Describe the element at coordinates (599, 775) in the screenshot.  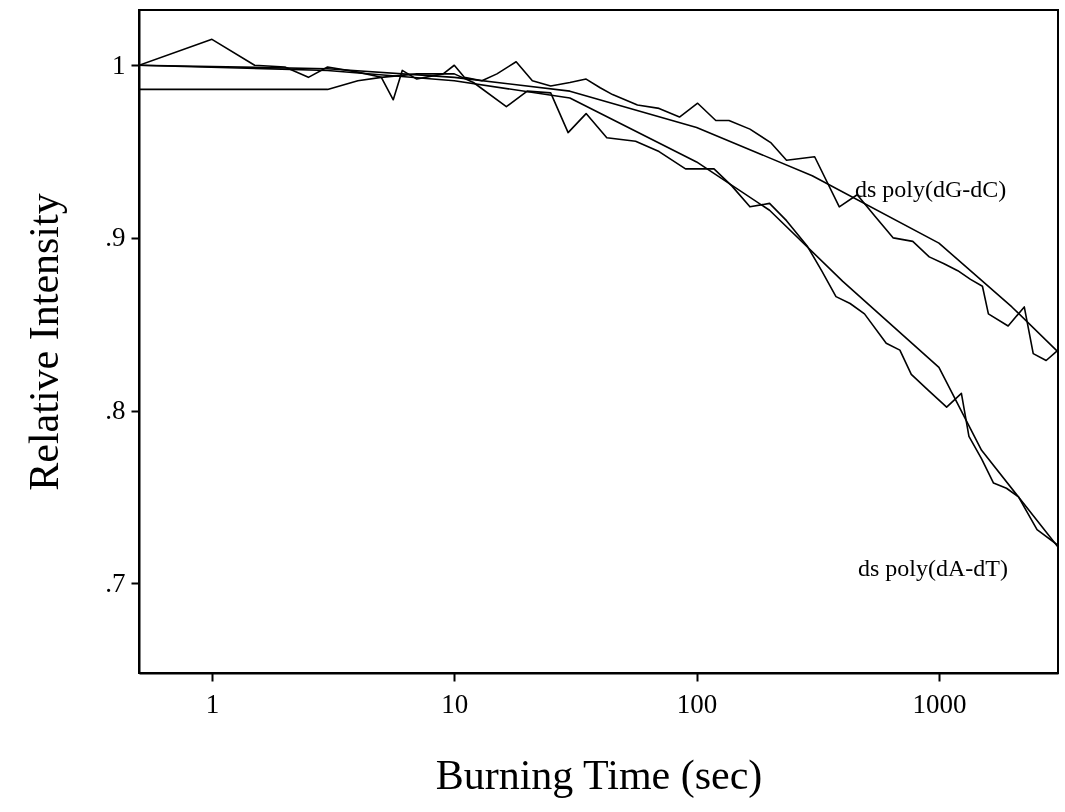
I see `x-axis-title: Burning Time (sec)` at that location.